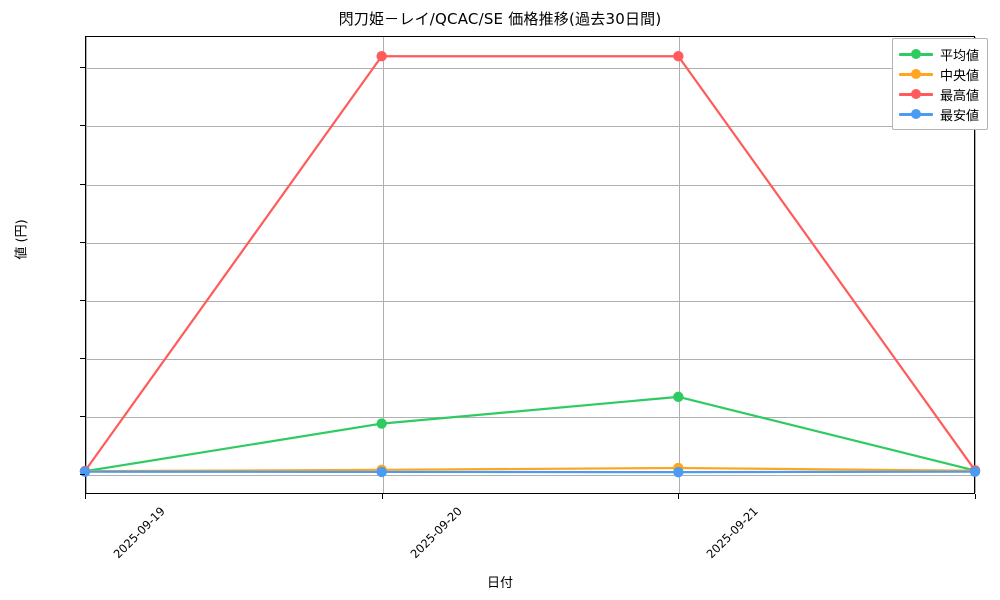 This screenshot has height=600, width=1000. I want to click on legend-label: 最高値, so click(959, 96).